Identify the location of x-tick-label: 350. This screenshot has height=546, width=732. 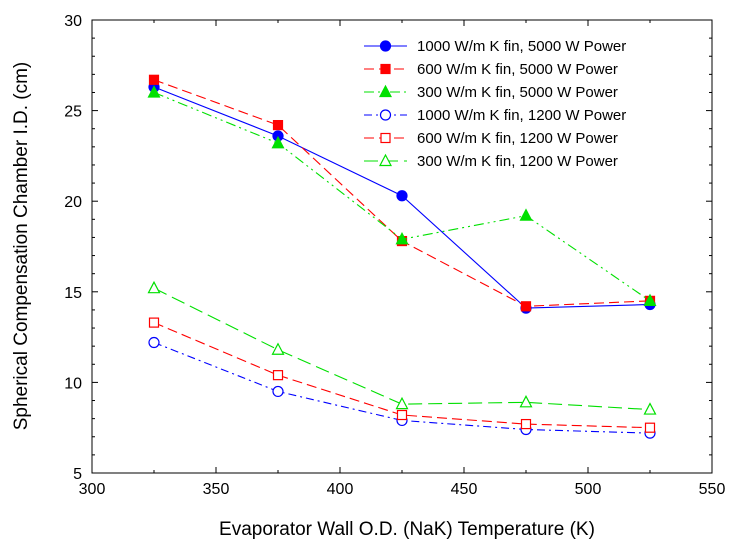
(216, 489).